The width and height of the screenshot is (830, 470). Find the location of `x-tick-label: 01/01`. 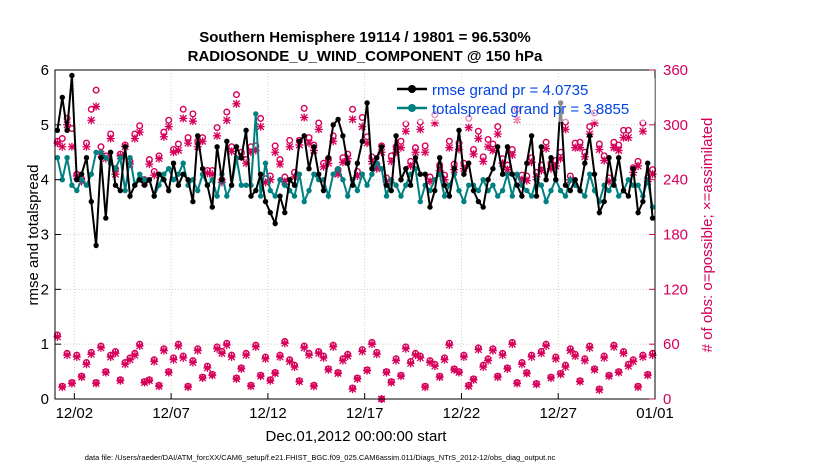

x-tick-label: 01/01 is located at coordinates (655, 413).